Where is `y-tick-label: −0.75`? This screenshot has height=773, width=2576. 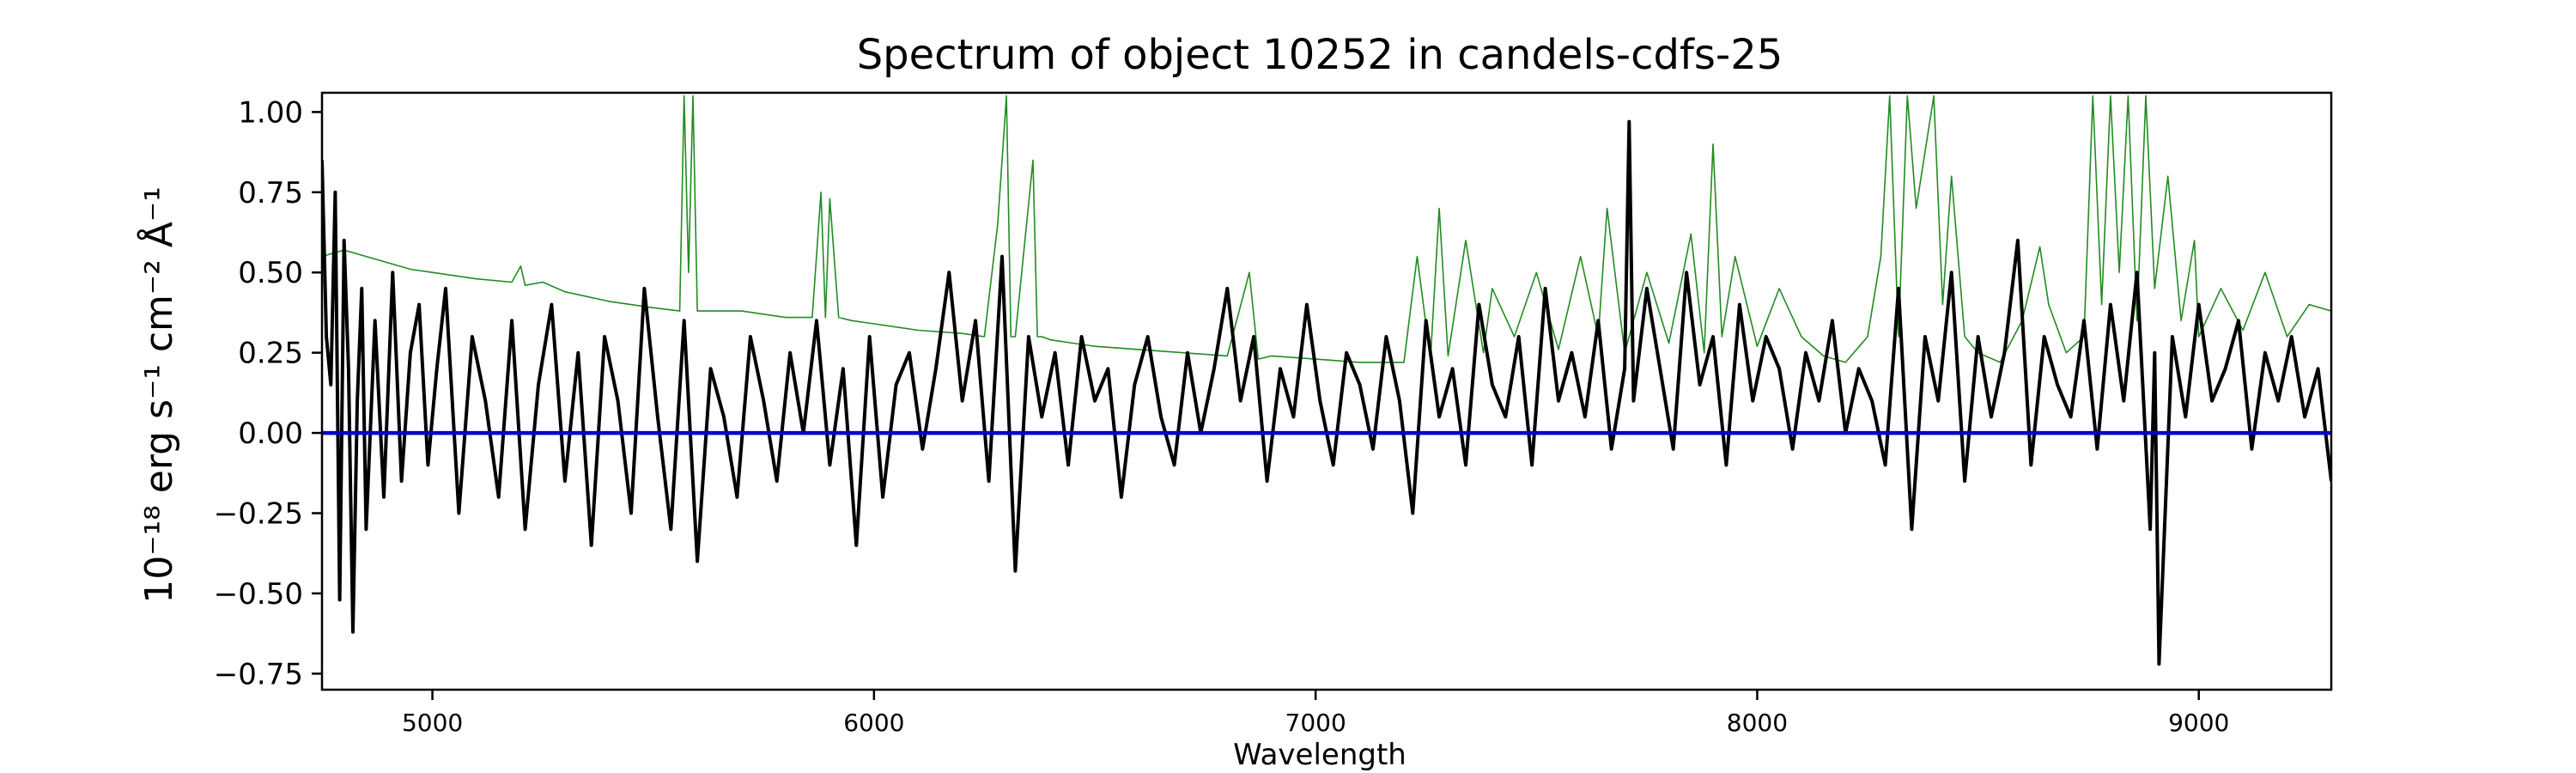
y-tick-label: −0.75 is located at coordinates (258, 674).